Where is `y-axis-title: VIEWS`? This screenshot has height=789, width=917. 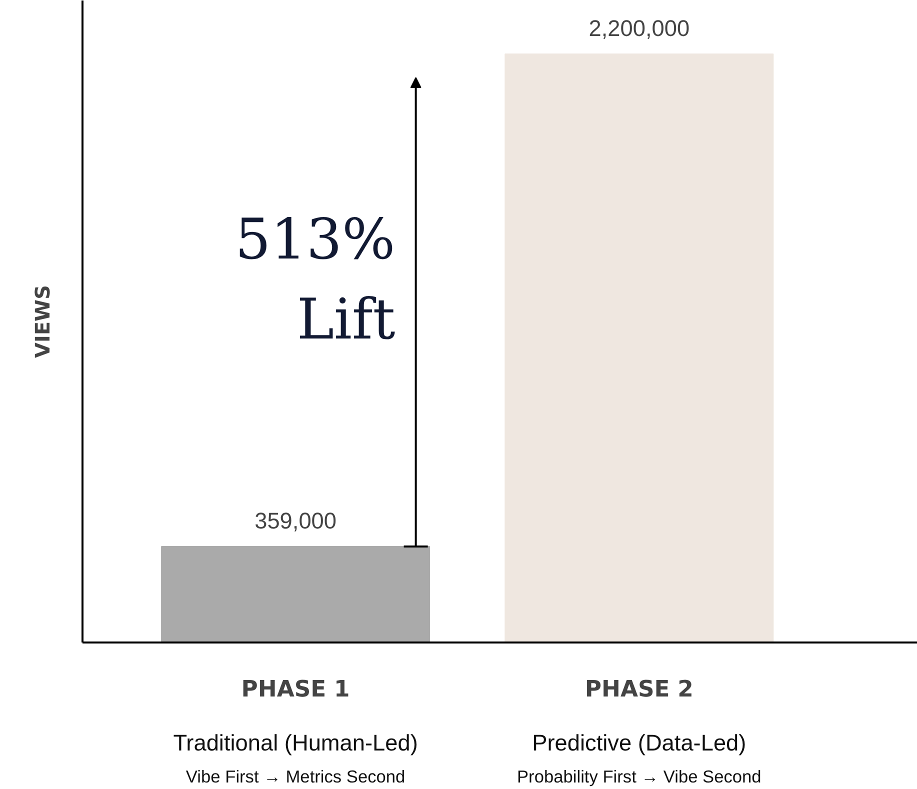 y-axis-title: VIEWS is located at coordinates (42, 321).